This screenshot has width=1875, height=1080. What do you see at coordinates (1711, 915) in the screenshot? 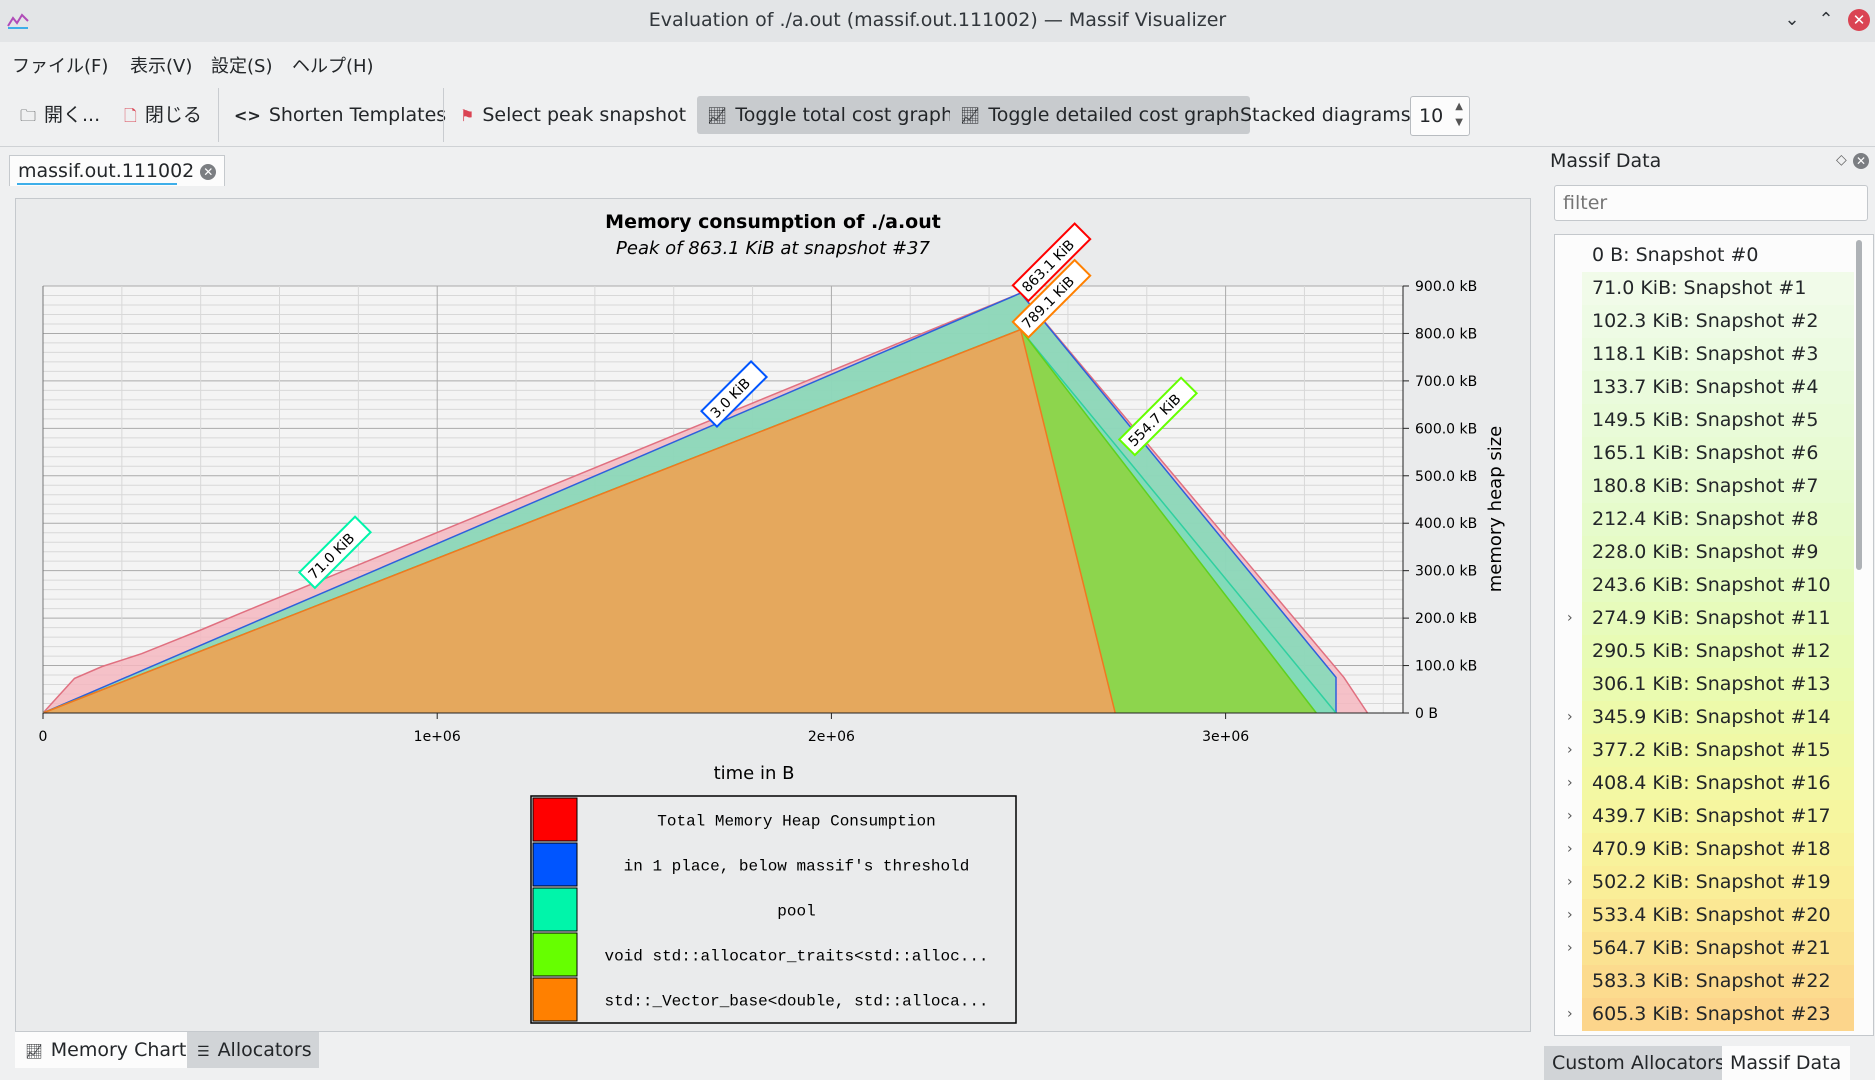
I see `snapshot-label: 533.4 KiB: Snapshot #20` at bounding box center [1711, 915].